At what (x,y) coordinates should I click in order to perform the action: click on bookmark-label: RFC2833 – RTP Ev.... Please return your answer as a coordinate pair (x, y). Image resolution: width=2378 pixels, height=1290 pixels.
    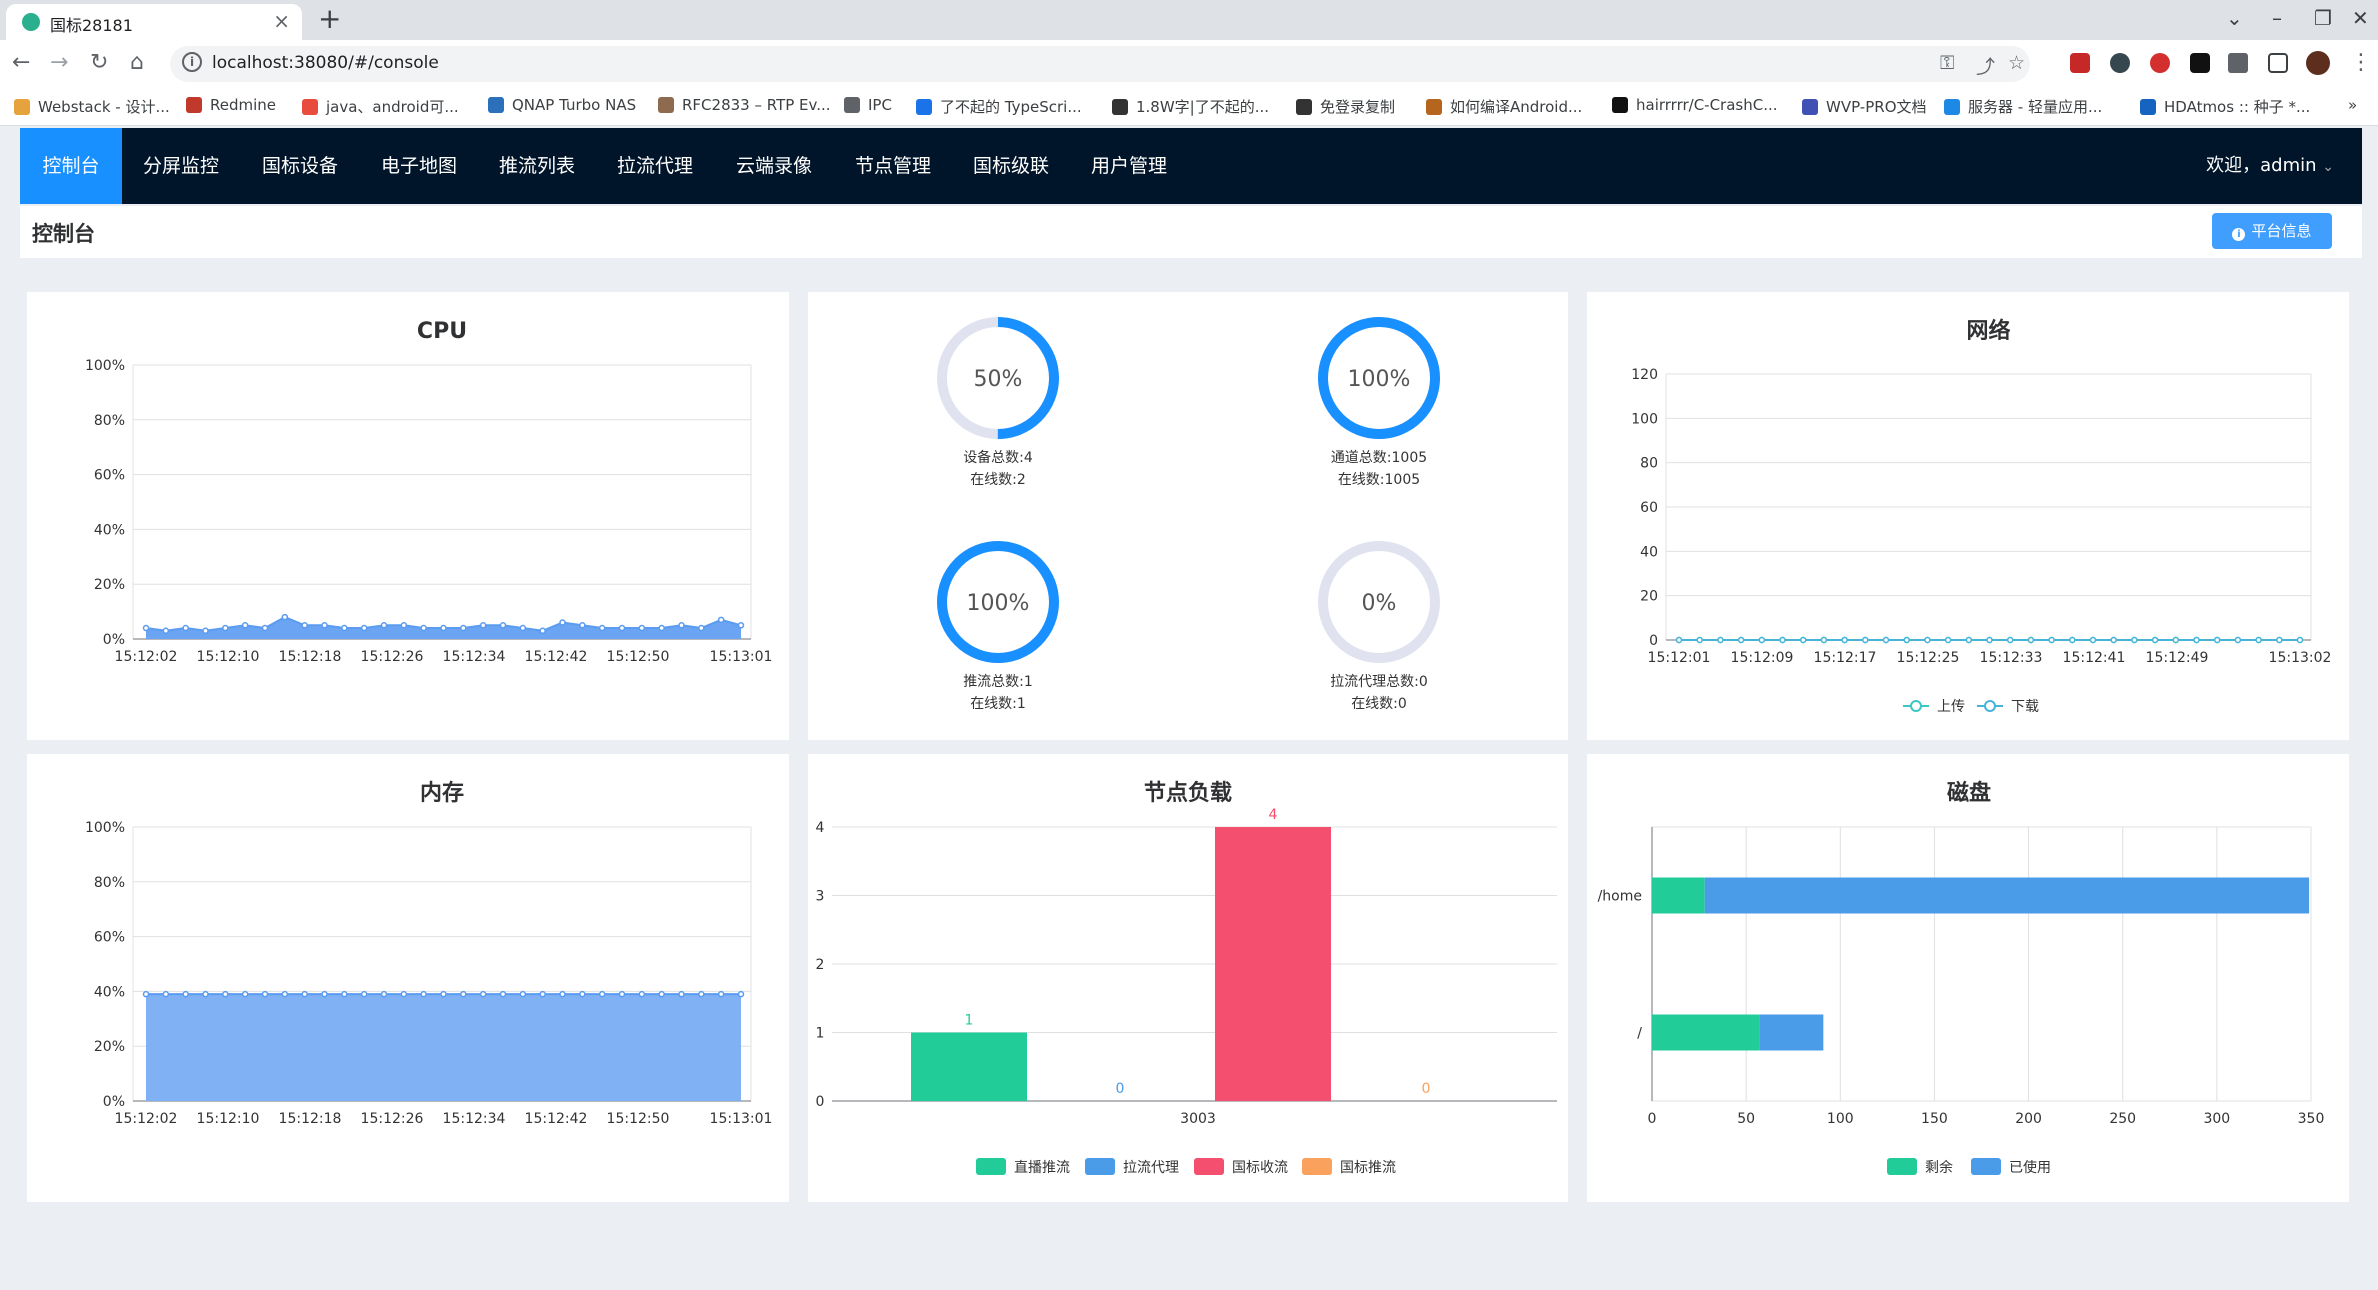
    Looking at the image, I should click on (756, 105).